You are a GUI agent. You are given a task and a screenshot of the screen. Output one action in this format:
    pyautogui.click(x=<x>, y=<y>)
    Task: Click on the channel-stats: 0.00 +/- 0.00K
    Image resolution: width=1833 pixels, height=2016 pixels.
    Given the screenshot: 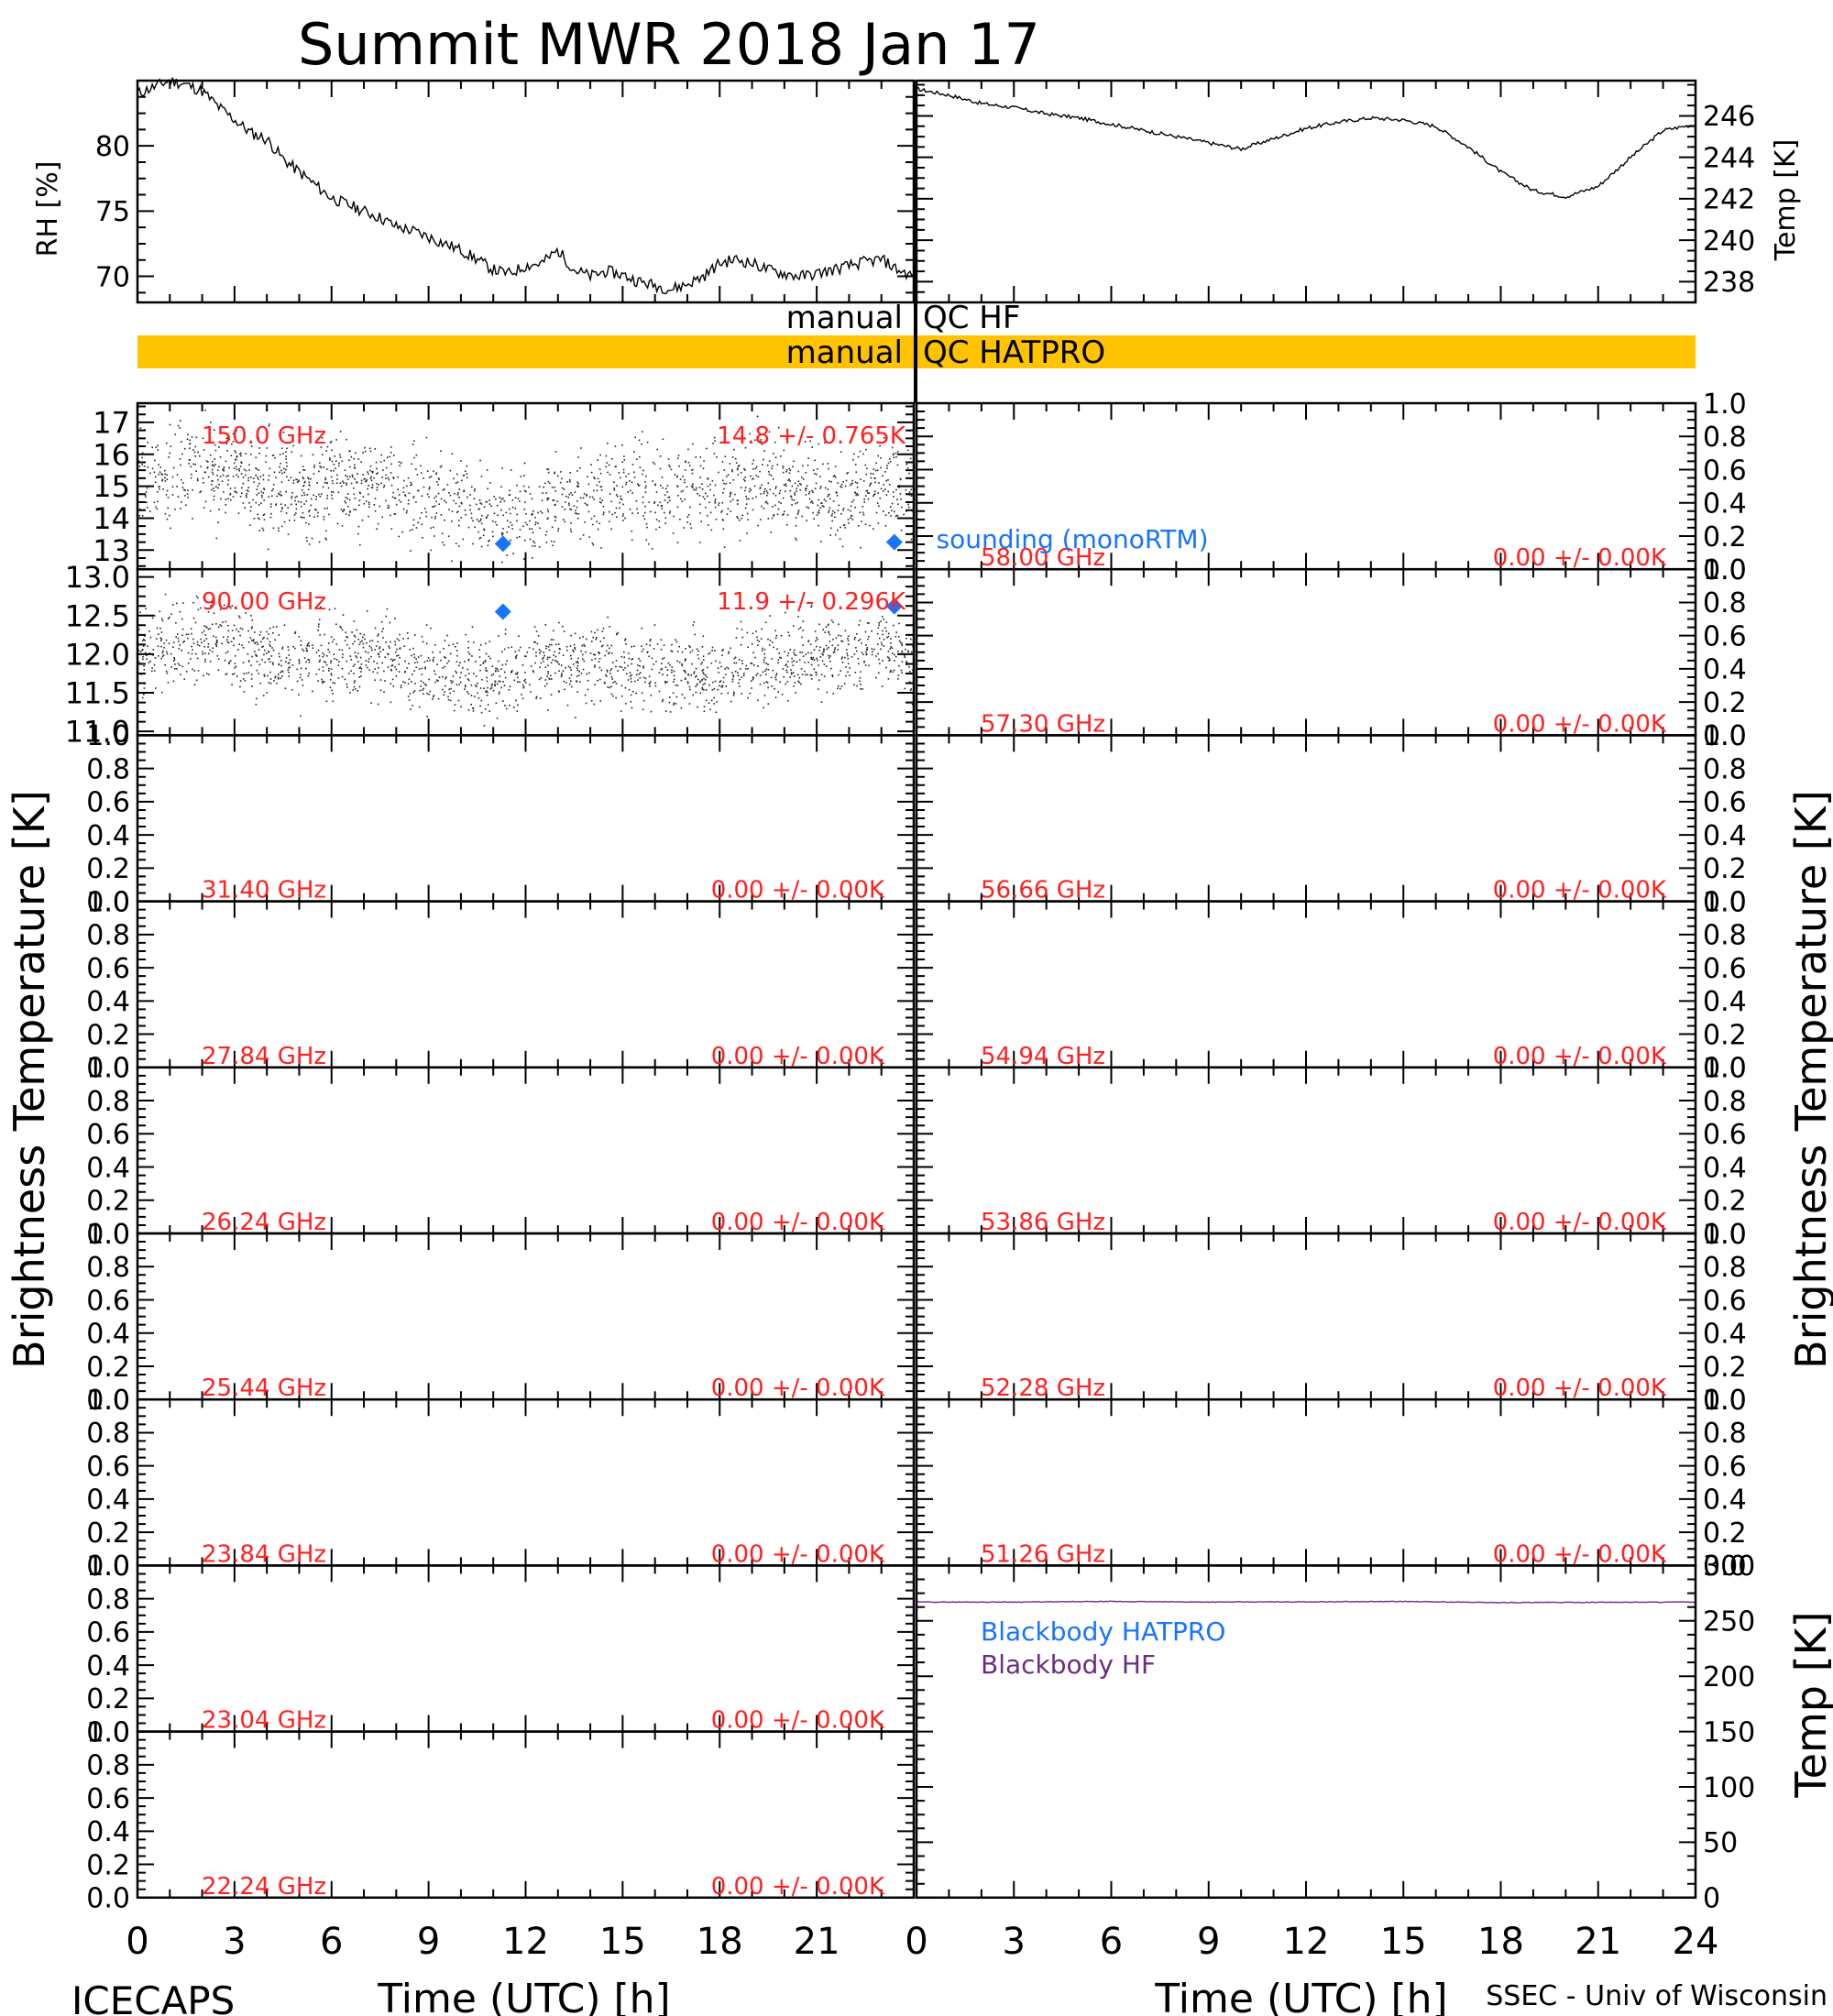 What is the action you would take?
    pyautogui.click(x=798, y=1554)
    